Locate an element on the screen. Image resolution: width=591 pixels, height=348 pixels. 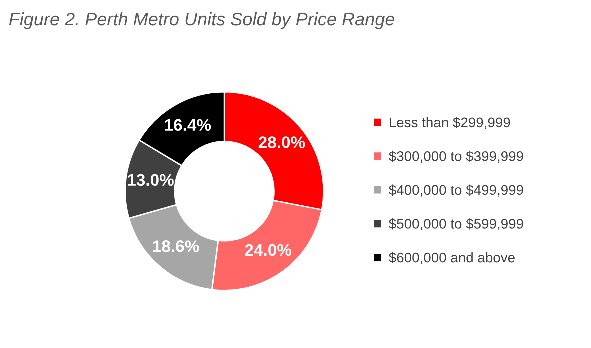
chart-title: Figure 2. Perth Metro Units Sold by Price Range is located at coordinates (202, 21).